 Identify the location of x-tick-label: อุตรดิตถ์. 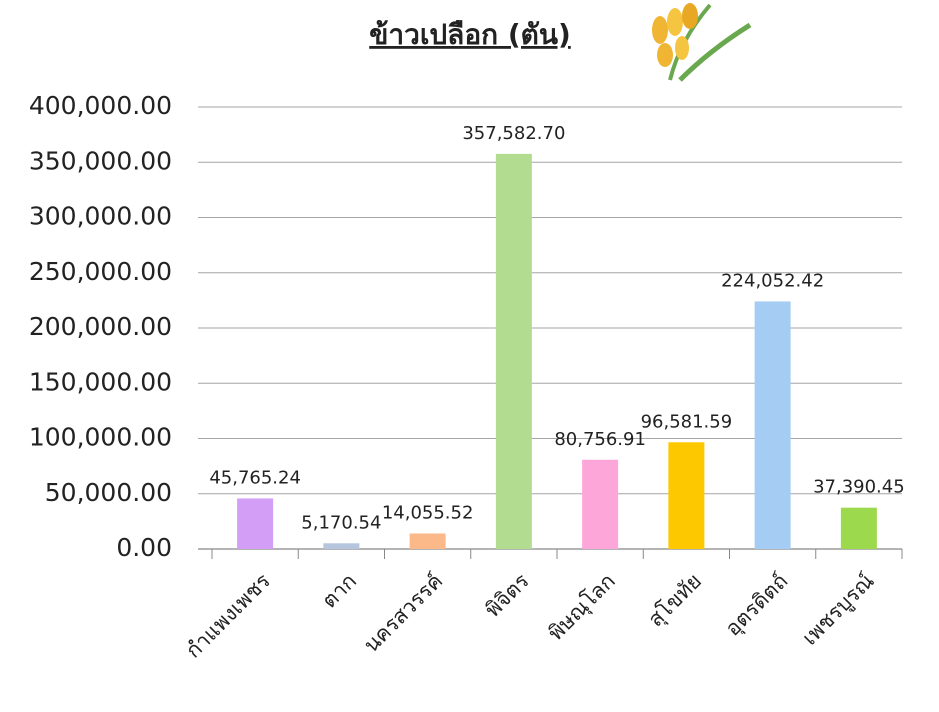
(757, 605).